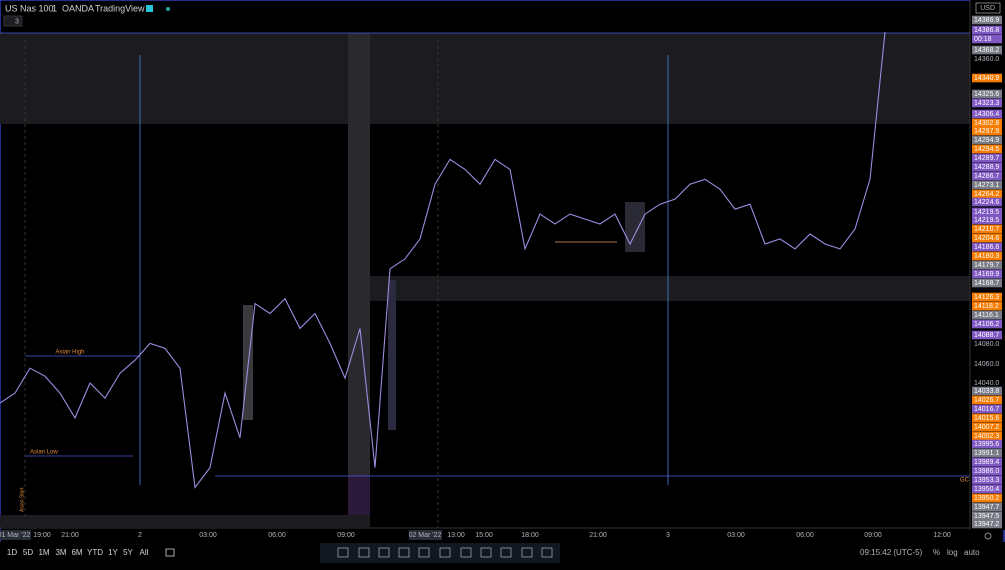  I want to click on price-label: 14297.9, so click(986, 131).